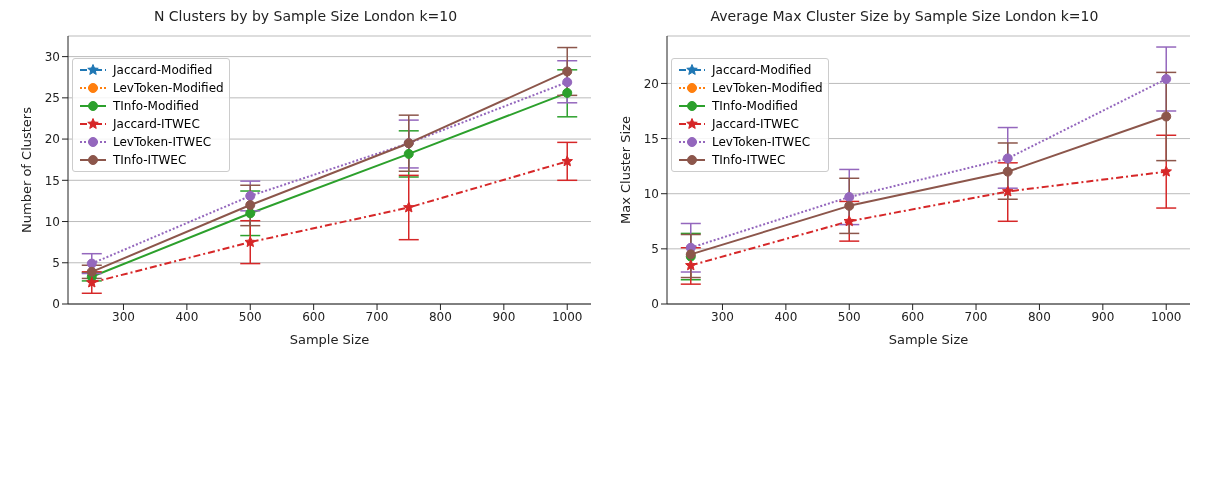 Image resolution: width=1206 pixels, height=495 pixels. I want to click on y-axis-title: Max Cluster Size, so click(625, 170).